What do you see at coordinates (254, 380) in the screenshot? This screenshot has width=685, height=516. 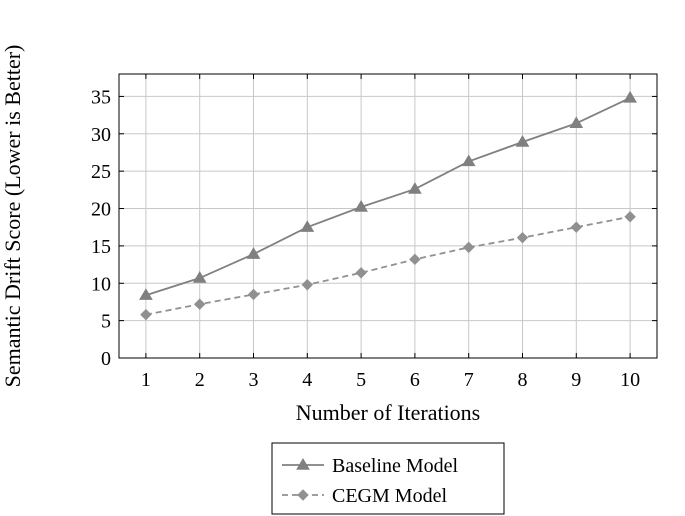 I see `x-tick-label: 3` at bounding box center [254, 380].